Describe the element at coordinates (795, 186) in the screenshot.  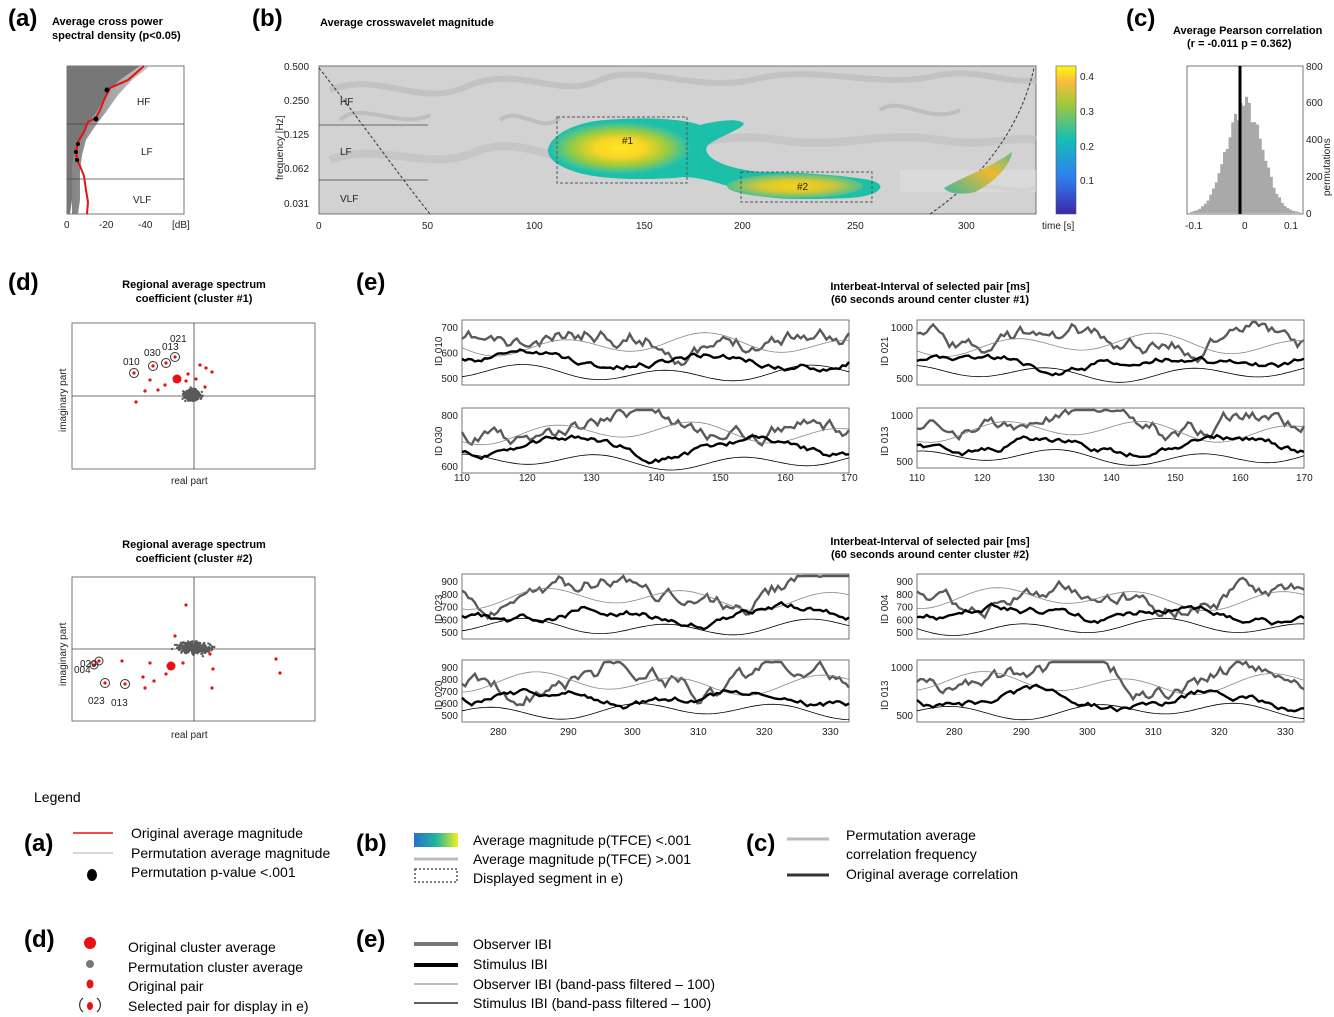
I see `cluster-2-blob` at that location.